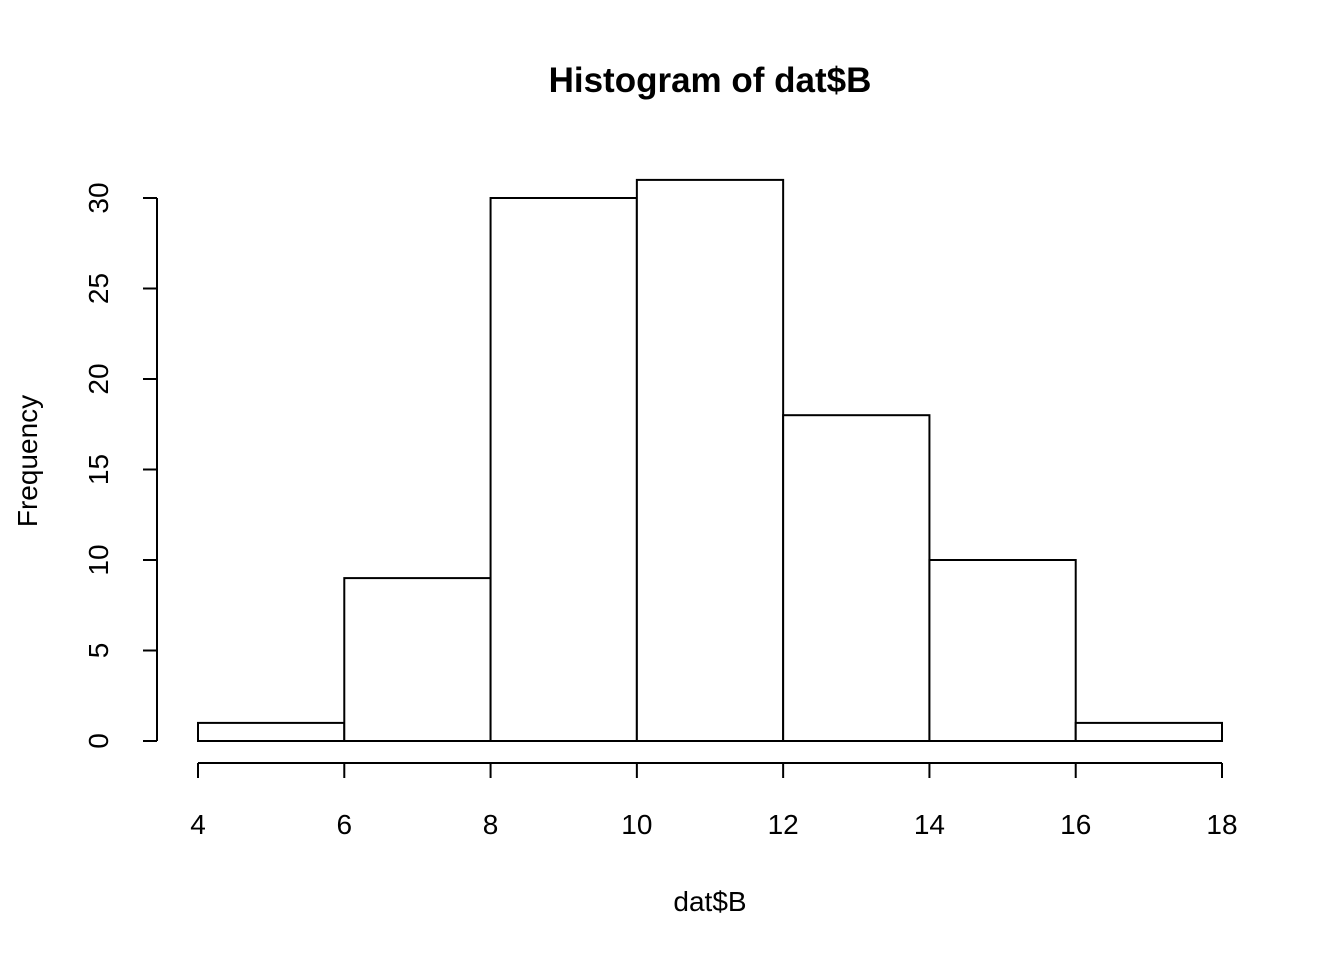 The image size is (1344, 960). I want to click on y-tick-label-15: 15, so click(98, 469).